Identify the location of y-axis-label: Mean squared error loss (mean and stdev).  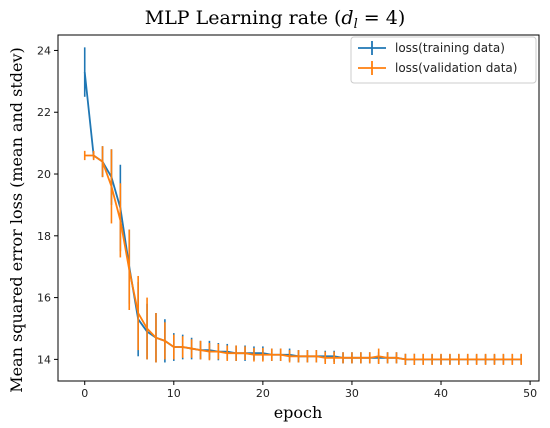
(16, 220).